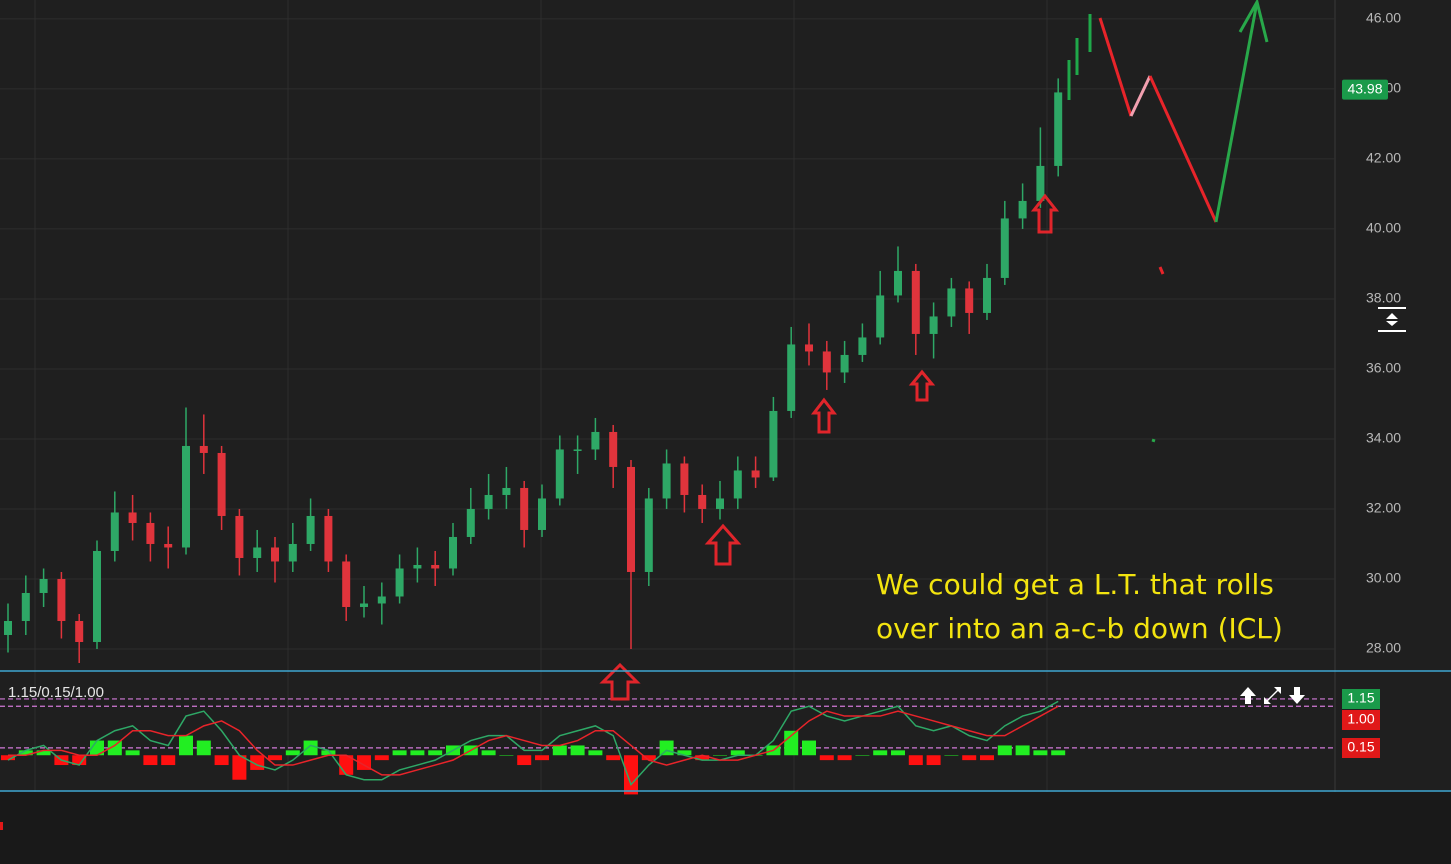  Describe the element at coordinates (1383, 368) in the screenshot. I see `y-tick-label: 36.00` at that location.